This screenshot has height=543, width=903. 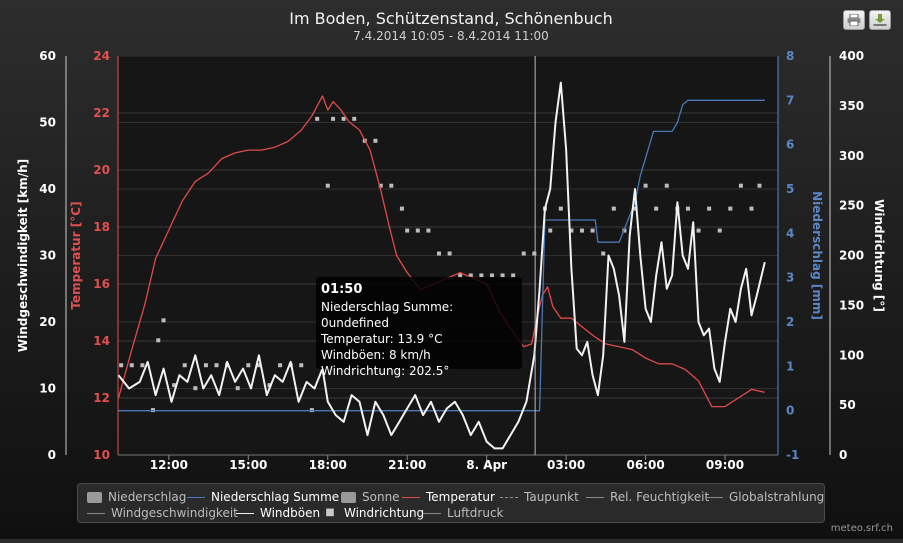 I want to click on legend-item-temperatur: Temperatur, so click(x=448, y=497).